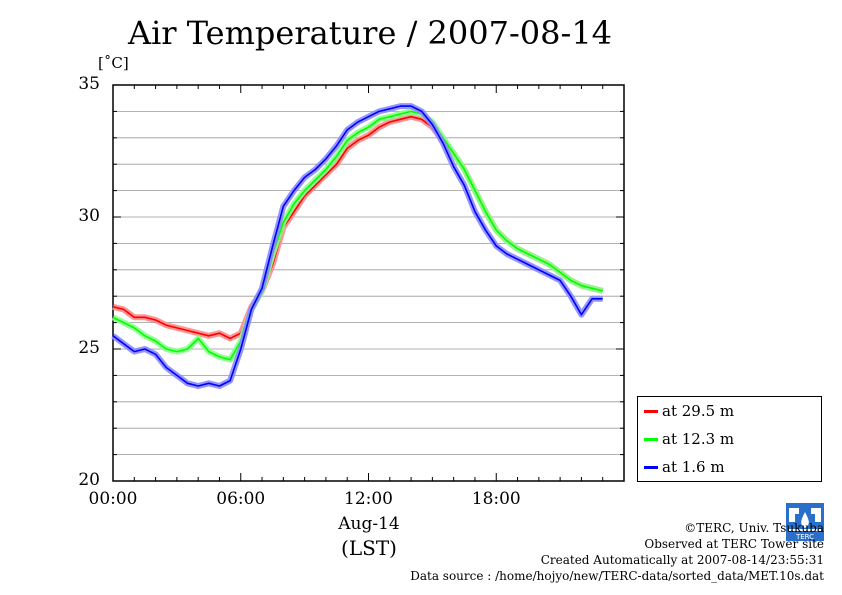 This screenshot has height=595, width=842. What do you see at coordinates (734, 544) in the screenshot?
I see `credit-site: Observed at TERC Tower site` at bounding box center [734, 544].